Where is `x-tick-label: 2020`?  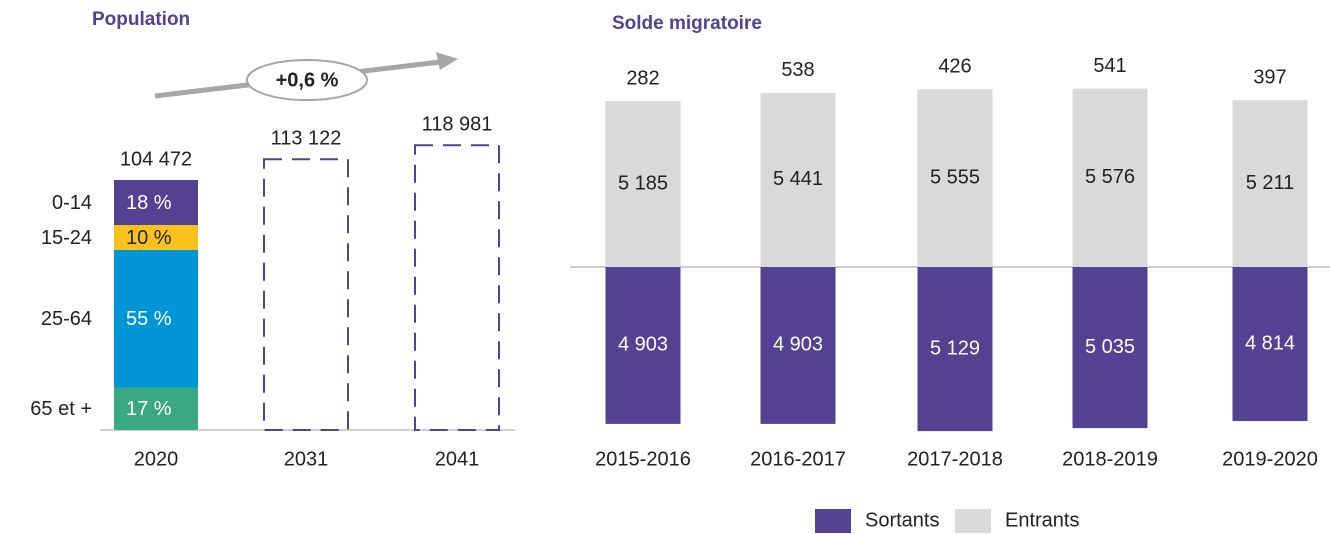
x-tick-label: 2020 is located at coordinates (156, 459).